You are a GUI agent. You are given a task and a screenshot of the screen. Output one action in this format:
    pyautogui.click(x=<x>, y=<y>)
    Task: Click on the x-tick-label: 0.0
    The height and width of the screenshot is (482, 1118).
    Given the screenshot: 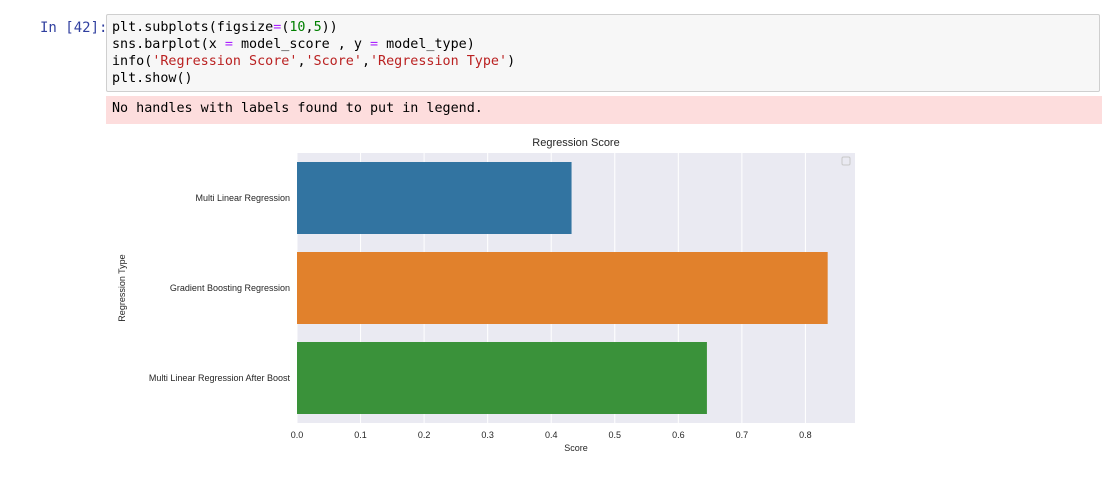 What is the action you would take?
    pyautogui.click(x=297, y=435)
    